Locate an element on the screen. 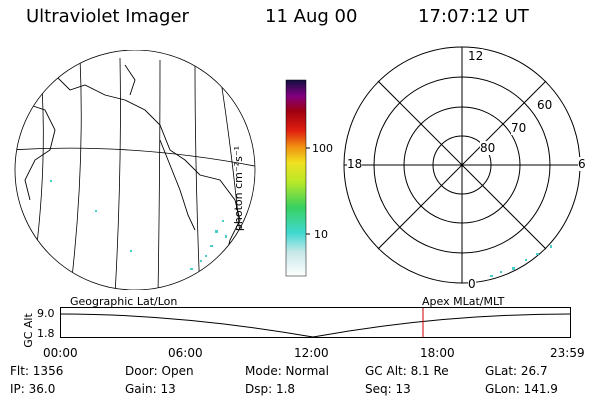 The height and width of the screenshot is (400, 600). polar-axis-diagonal is located at coordinates (462, 165).